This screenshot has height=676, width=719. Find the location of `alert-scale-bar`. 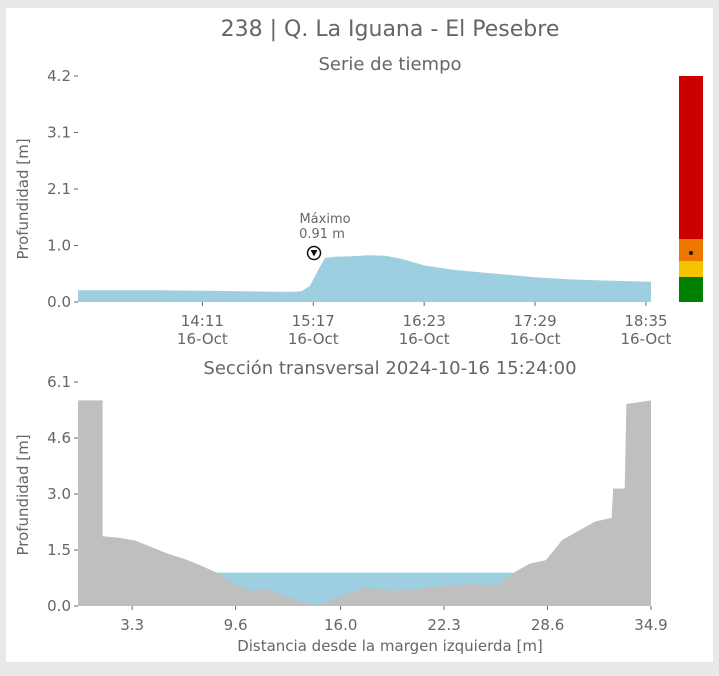

alert-scale-bar is located at coordinates (691, 189).